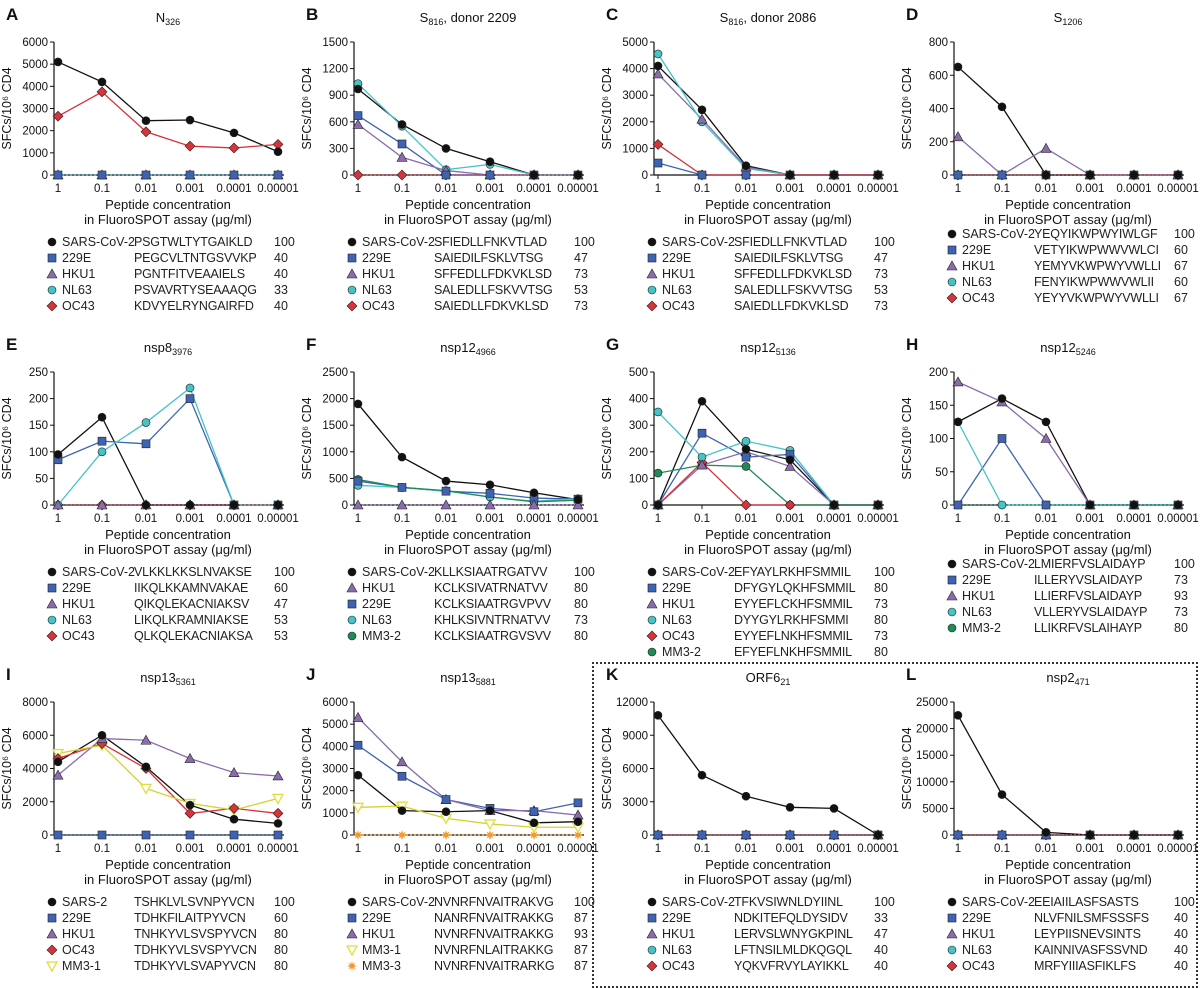 Image resolution: width=1200 pixels, height=988 pixels. Describe the element at coordinates (335, 703) in the screenshot. I see `y-tick-label: 6000` at that location.